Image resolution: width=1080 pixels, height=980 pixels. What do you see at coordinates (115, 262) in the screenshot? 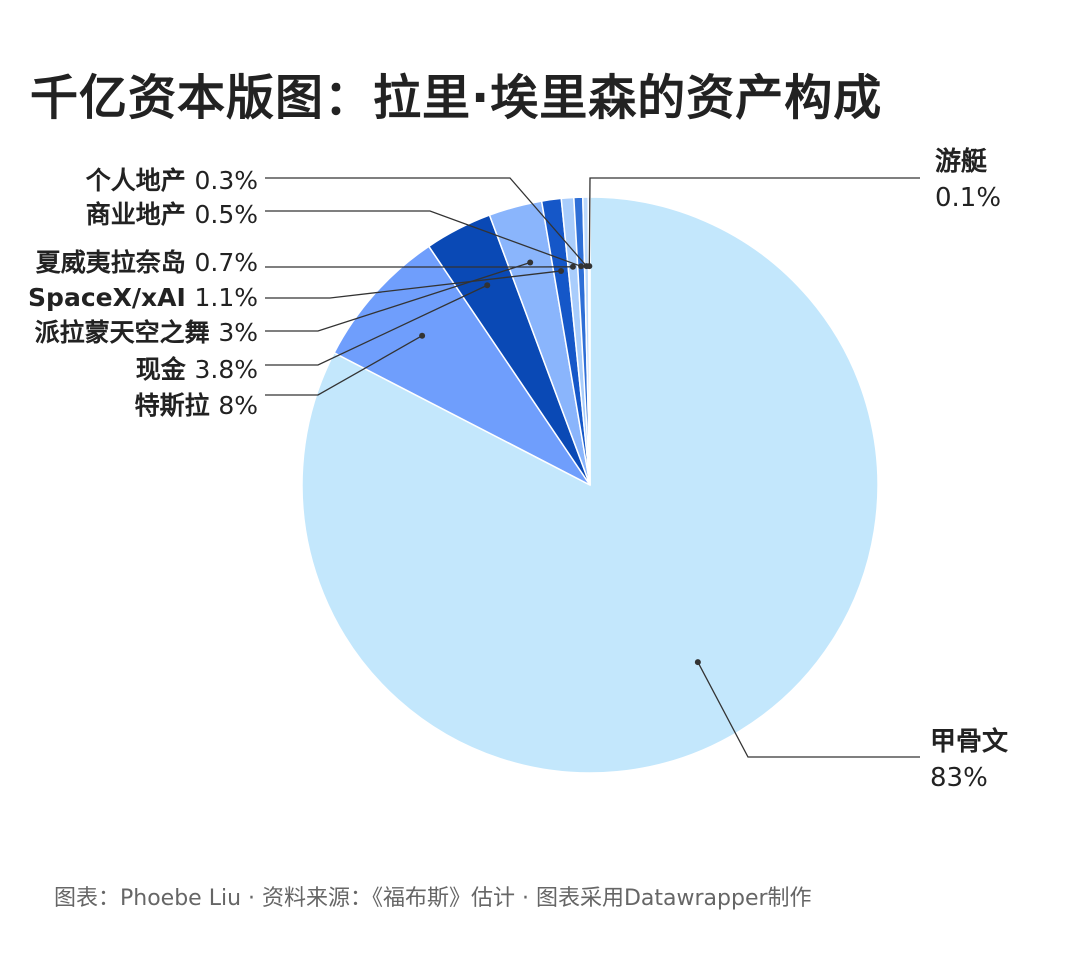
I see `slice-label-name: 夏威夷拉奈岛` at bounding box center [115, 262].